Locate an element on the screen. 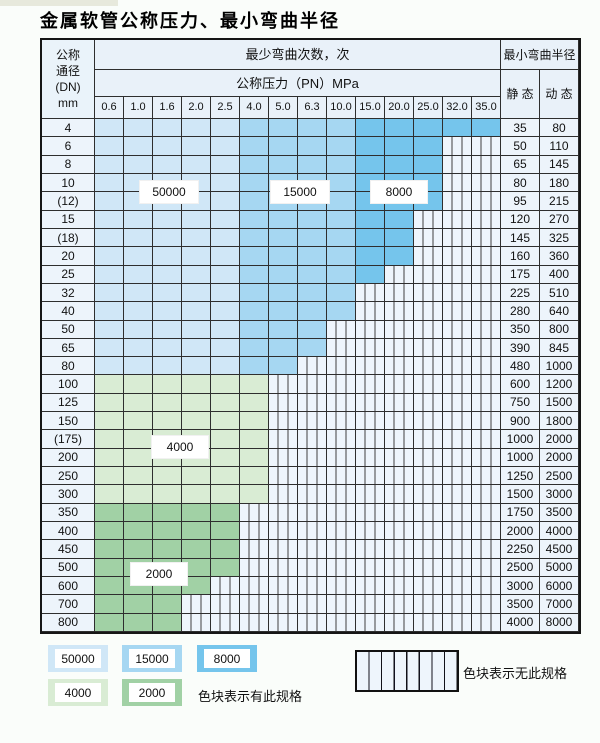 Image resolution: width=600 pixels, height=743 pixels. pressure-col-2.0: 2.0 is located at coordinates (196, 108).